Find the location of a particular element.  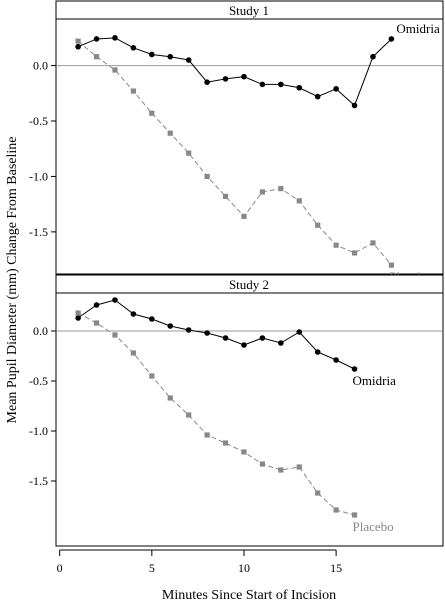

x-tick-label: 15 is located at coordinates (336, 568).